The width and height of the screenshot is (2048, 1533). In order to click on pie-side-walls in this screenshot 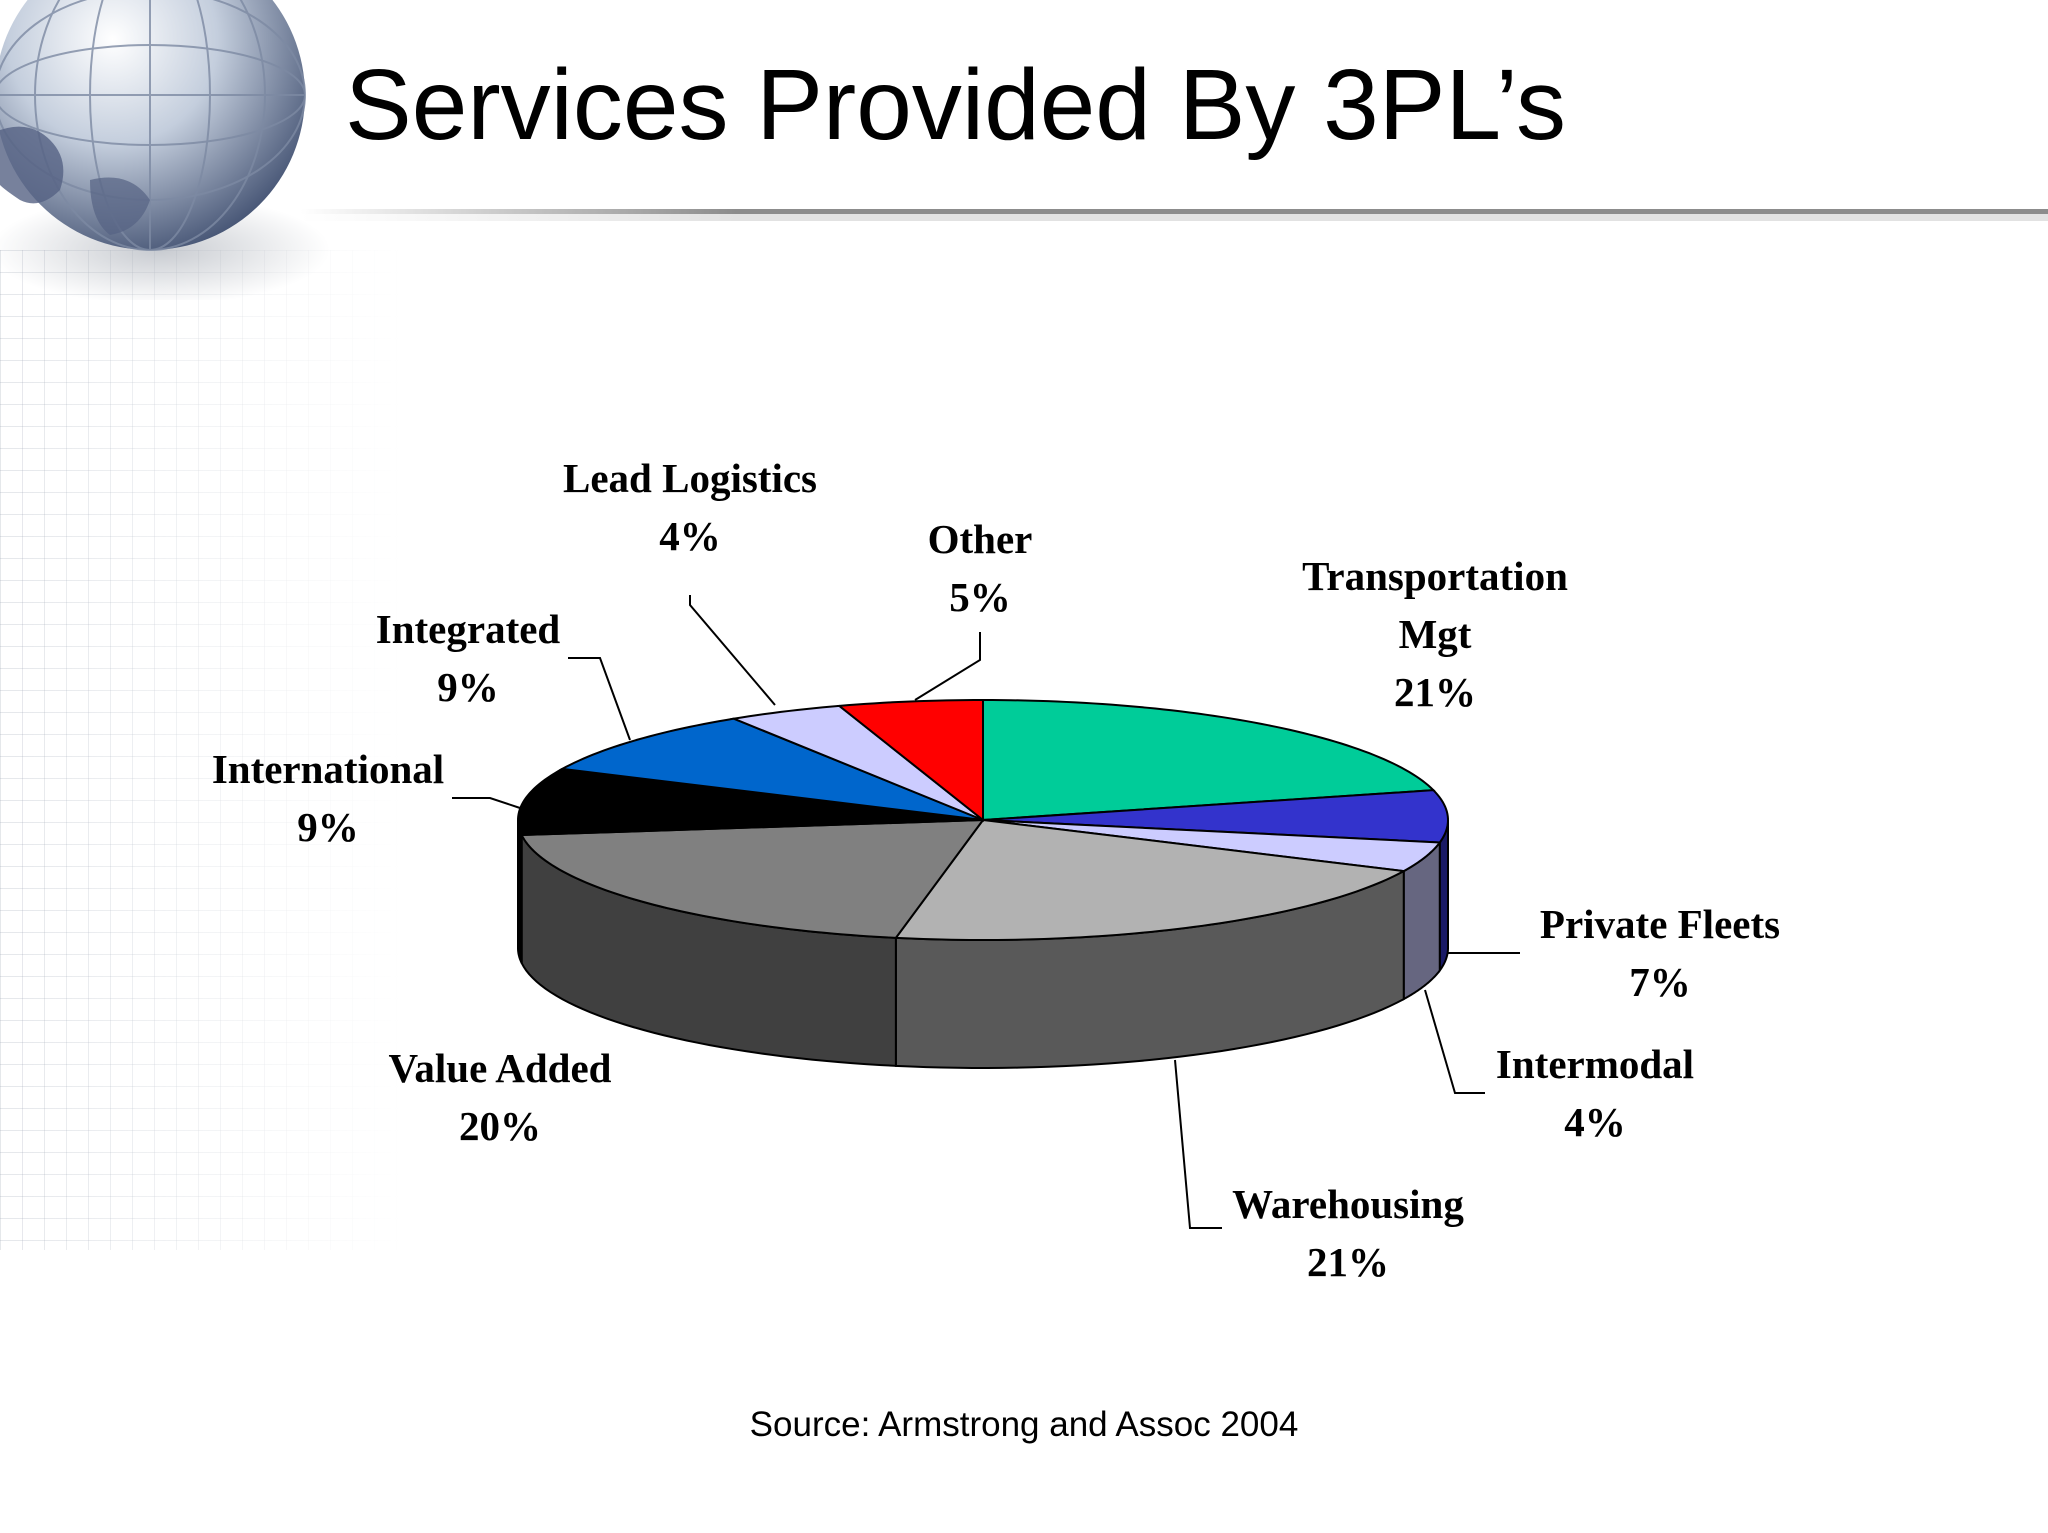, I will do `click(983, 944)`.